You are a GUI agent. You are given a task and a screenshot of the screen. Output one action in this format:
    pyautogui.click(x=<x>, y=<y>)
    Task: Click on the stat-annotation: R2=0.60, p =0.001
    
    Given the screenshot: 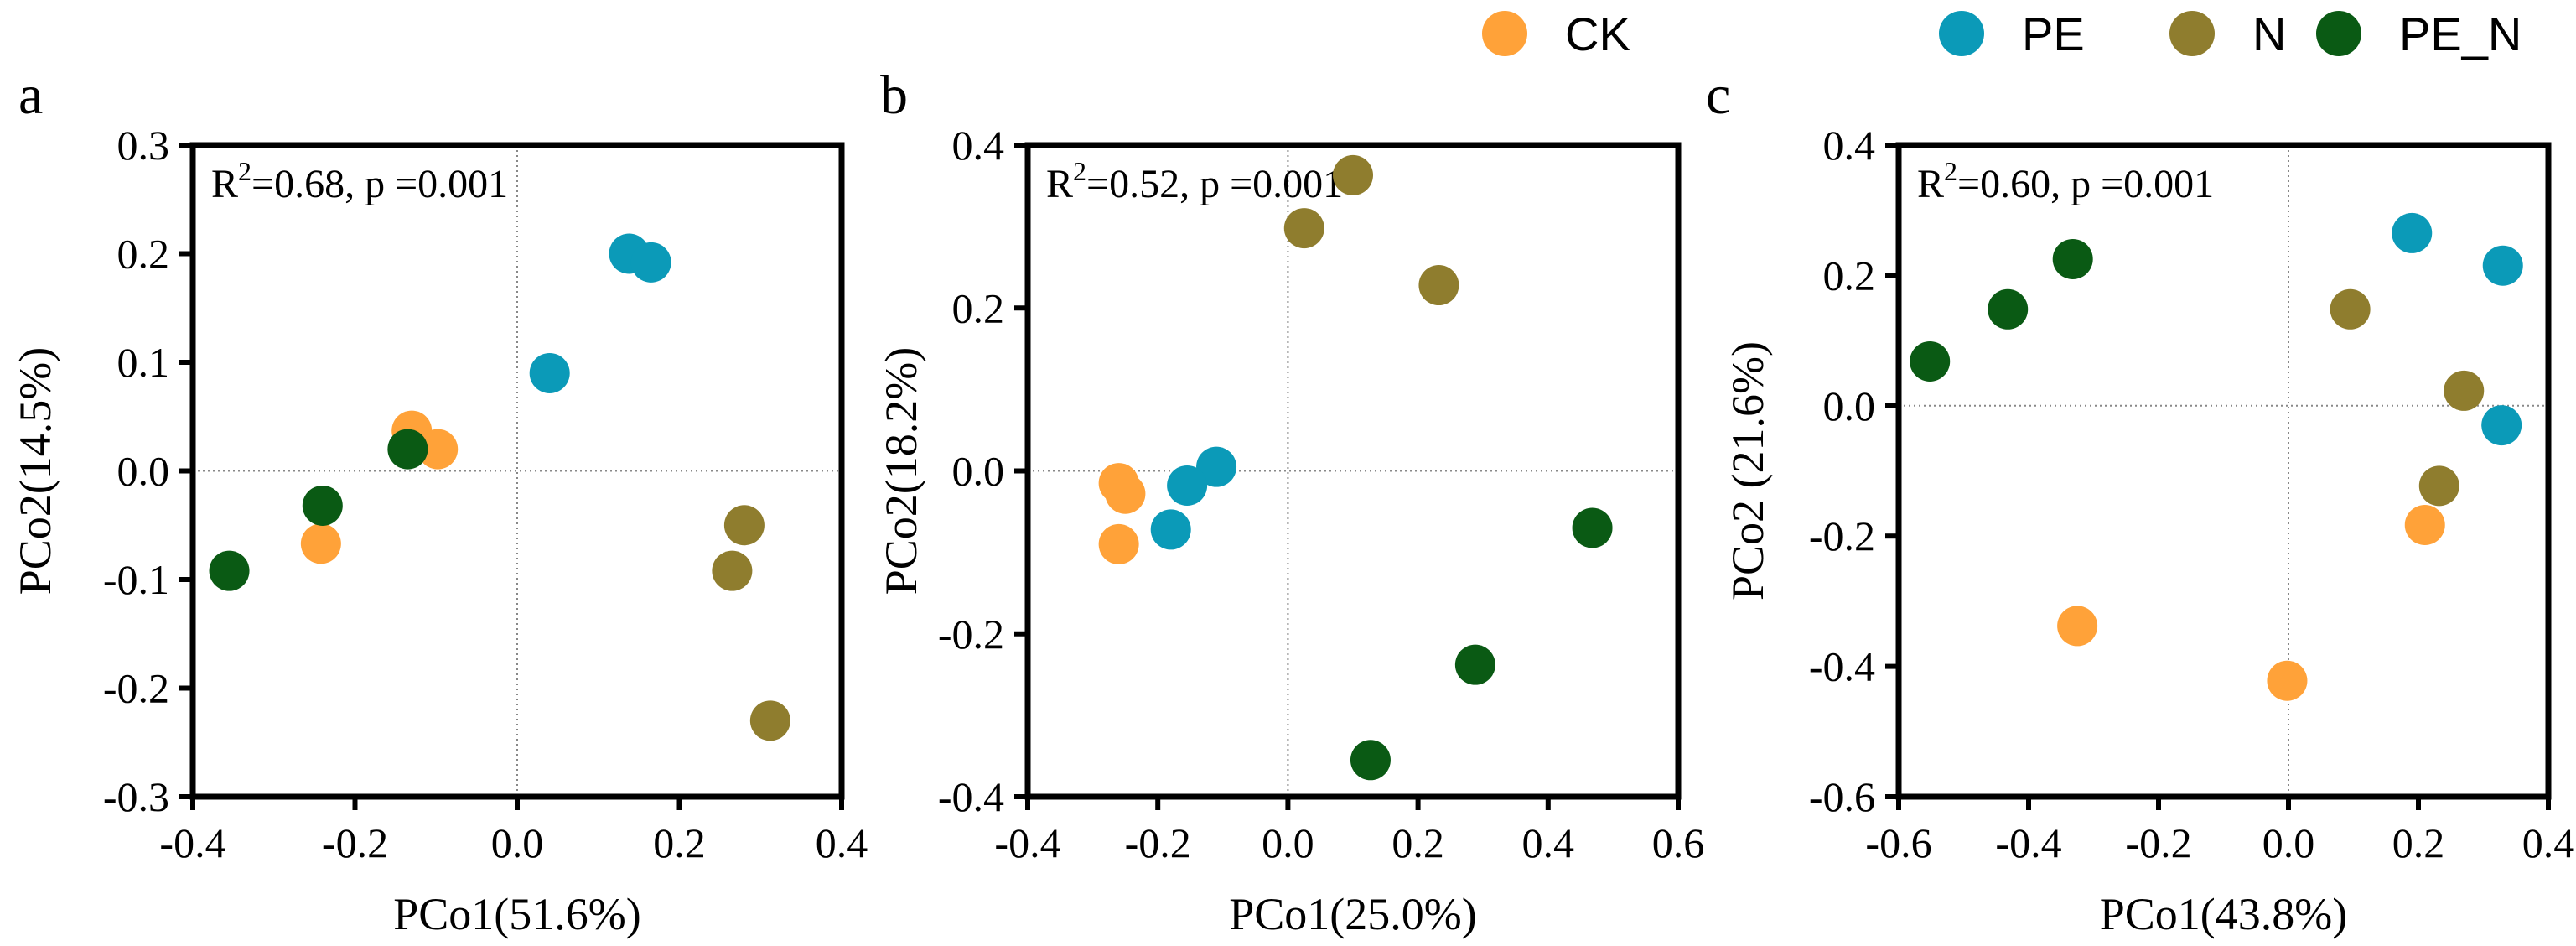 What is the action you would take?
    pyautogui.click(x=2065, y=181)
    